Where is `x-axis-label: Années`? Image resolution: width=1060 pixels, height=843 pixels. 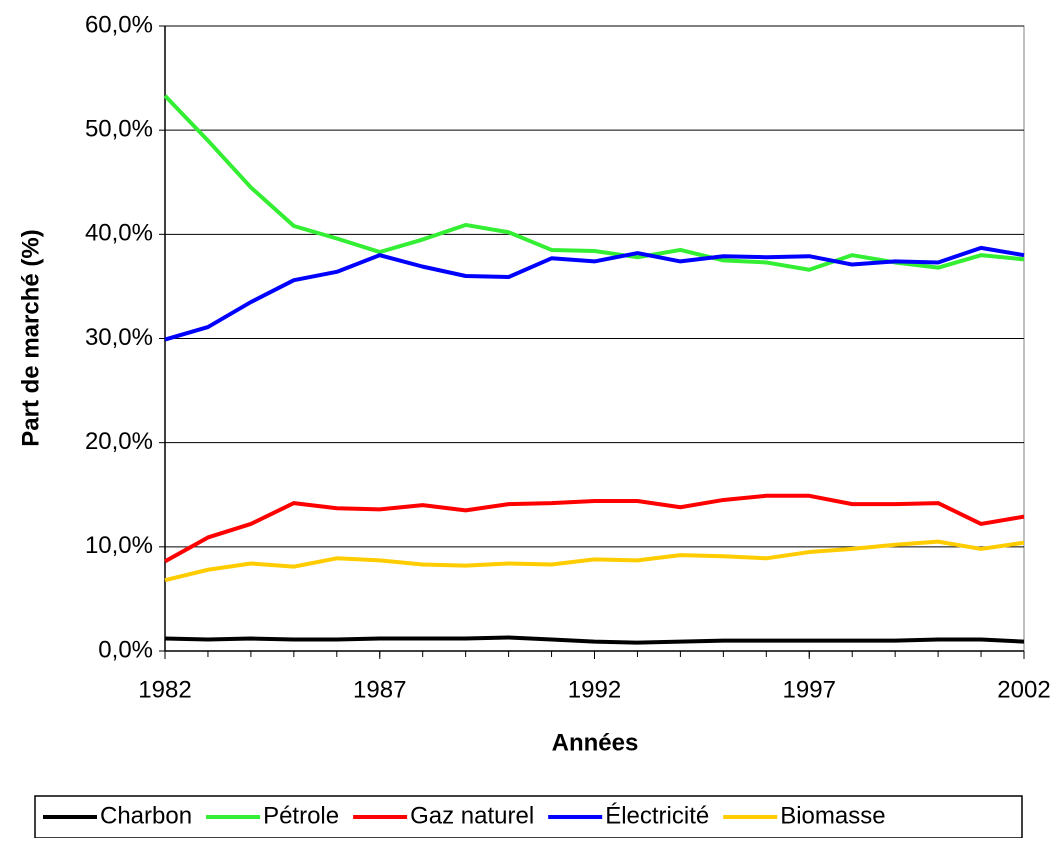
x-axis-label: Années is located at coordinates (595, 742).